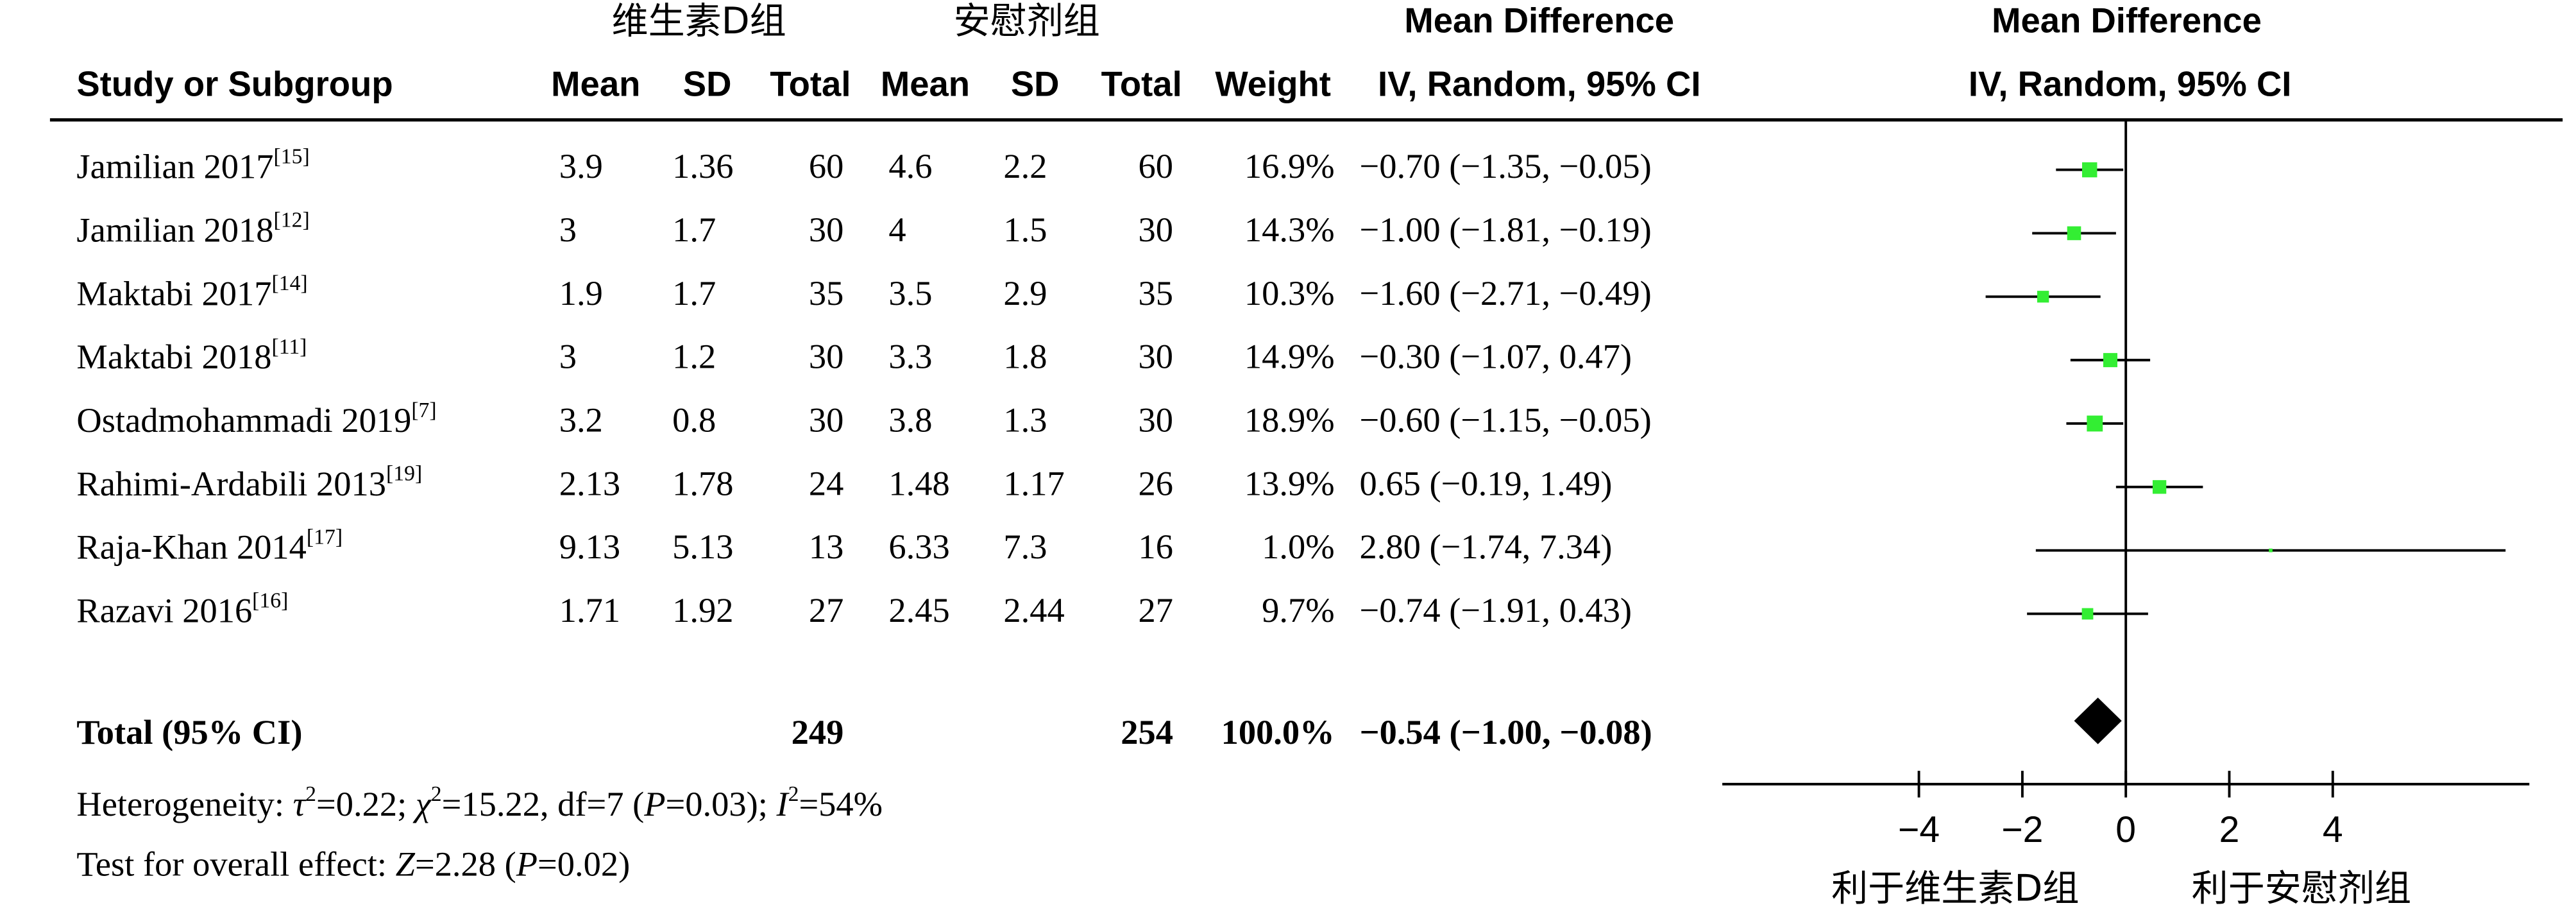 This screenshot has width=2576, height=910. Describe the element at coordinates (702, 482) in the screenshot. I see `cell: 1.78` at that location.